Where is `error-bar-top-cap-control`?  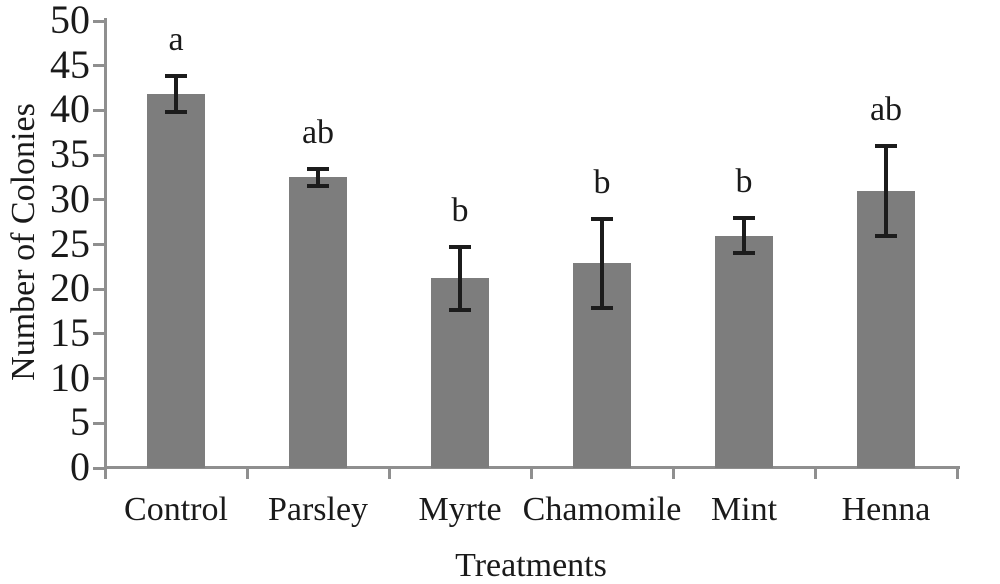 error-bar-top-cap-control is located at coordinates (176, 76).